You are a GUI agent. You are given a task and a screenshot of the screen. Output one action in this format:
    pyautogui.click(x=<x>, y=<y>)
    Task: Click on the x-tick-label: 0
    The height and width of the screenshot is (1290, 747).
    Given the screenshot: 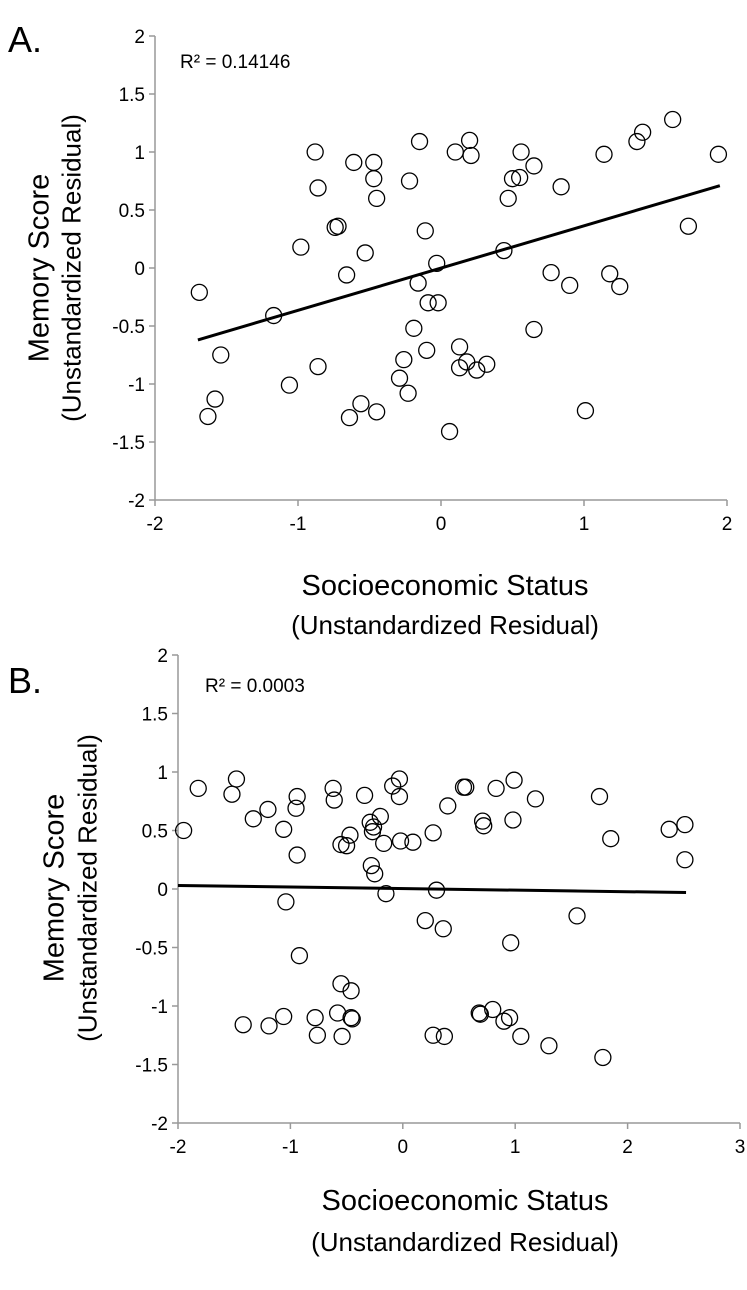 What is the action you would take?
    pyautogui.click(x=441, y=524)
    